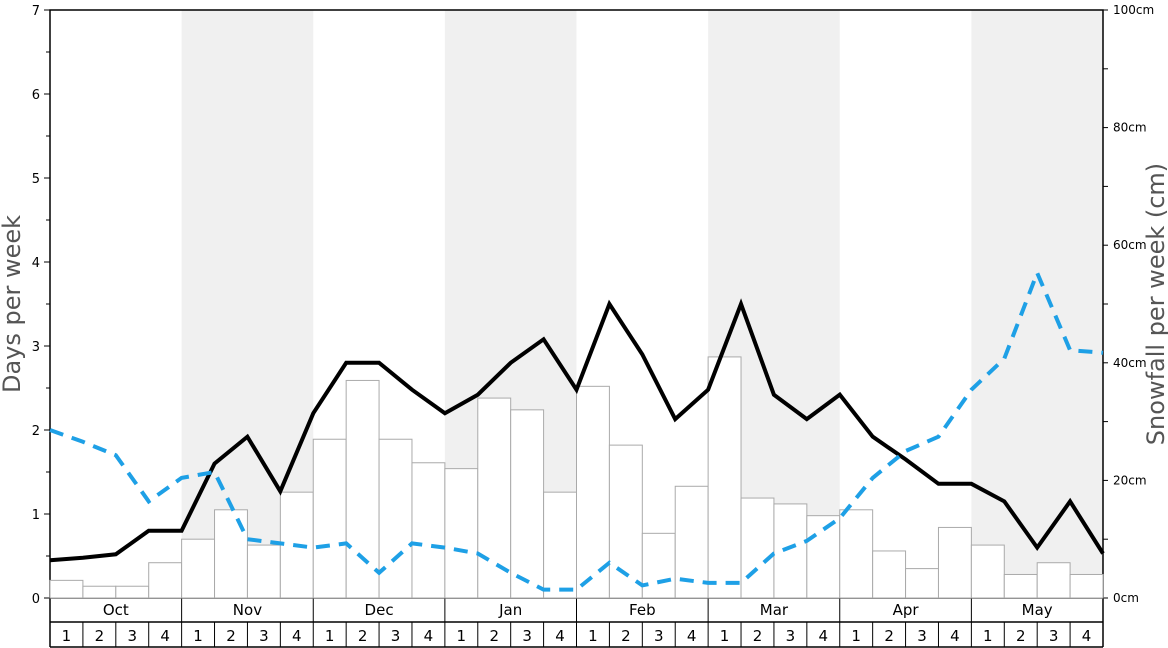  I want to click on right-tick-label: 100cm, so click(1133, 10).